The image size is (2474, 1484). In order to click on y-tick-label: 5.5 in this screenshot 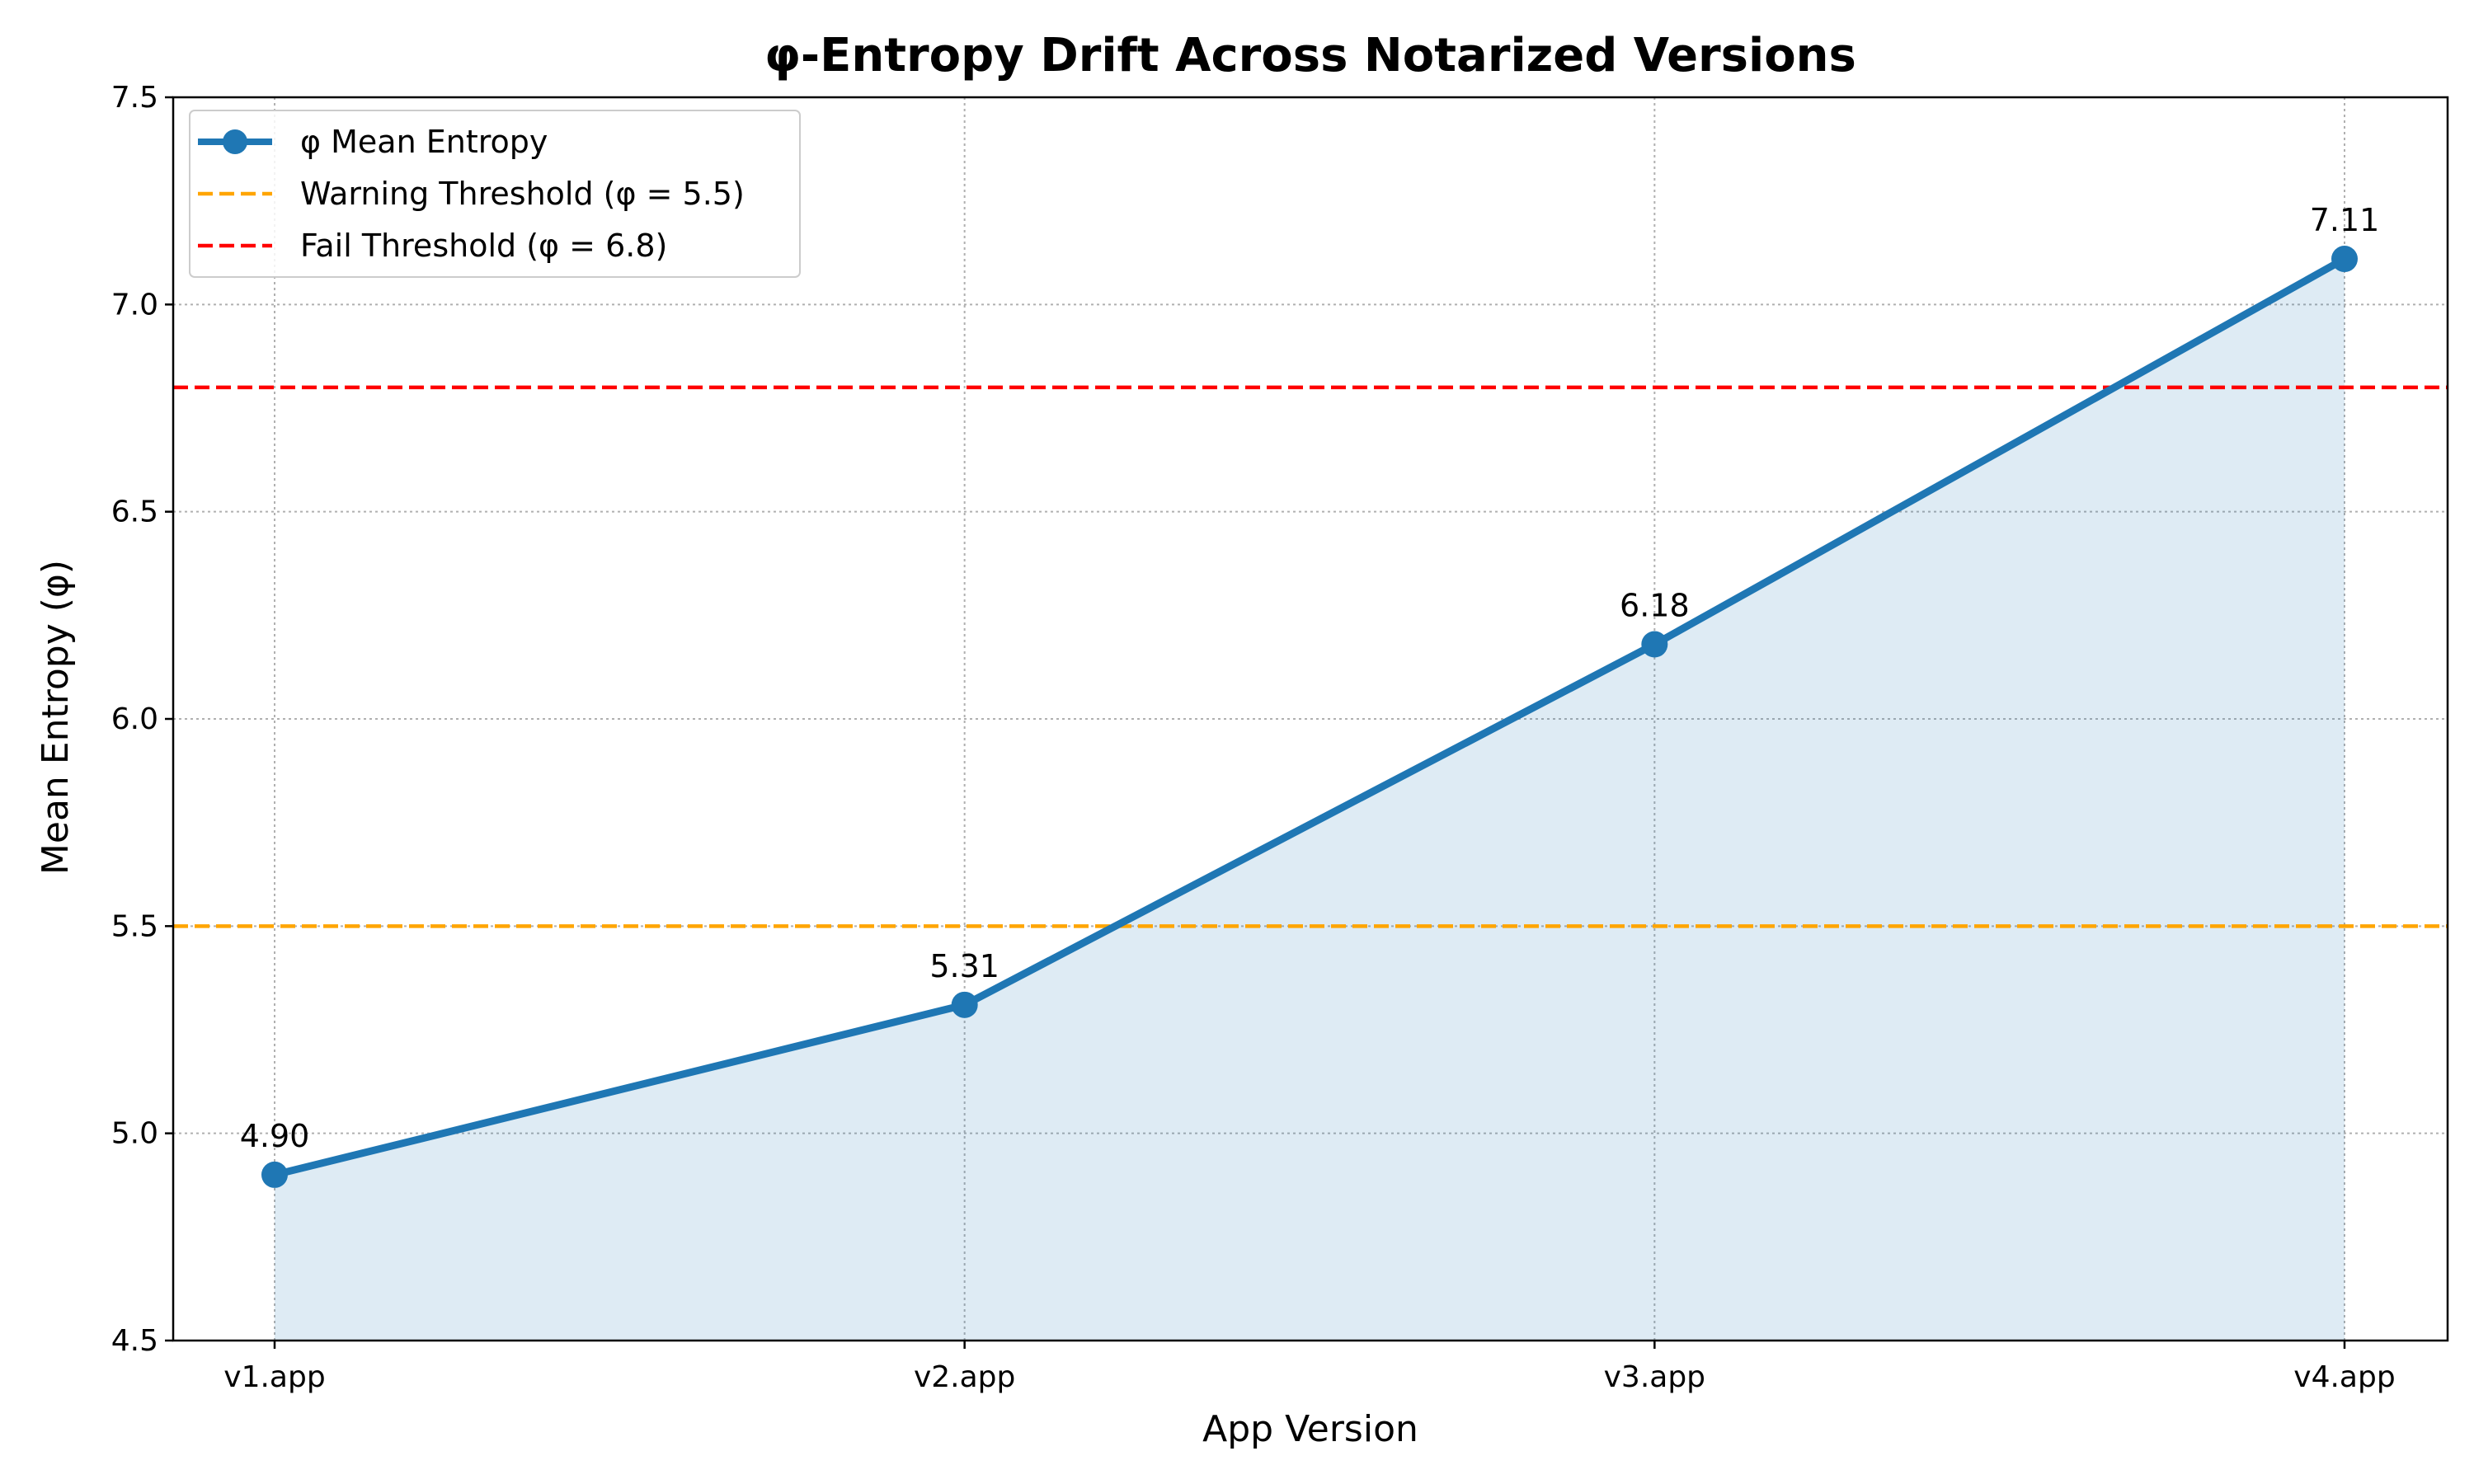, I will do `click(134, 926)`.